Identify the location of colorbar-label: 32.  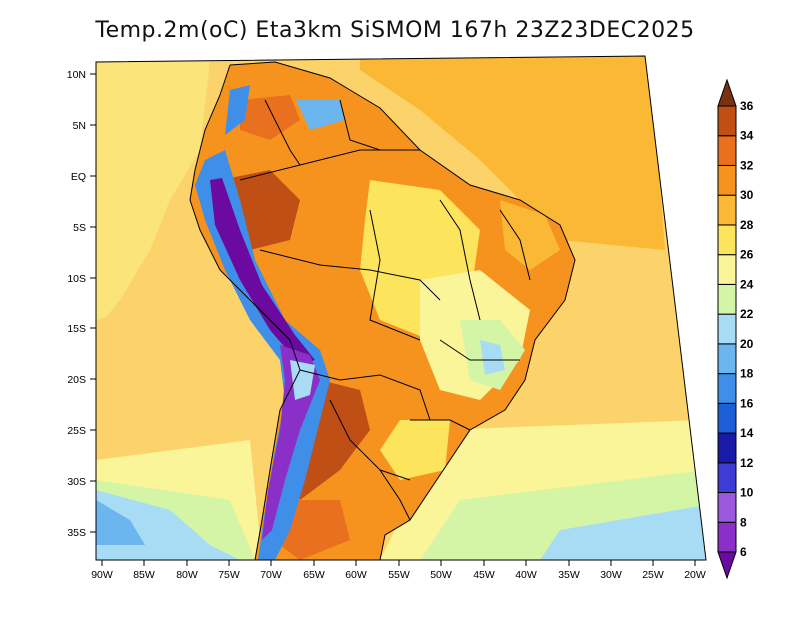
(747, 165).